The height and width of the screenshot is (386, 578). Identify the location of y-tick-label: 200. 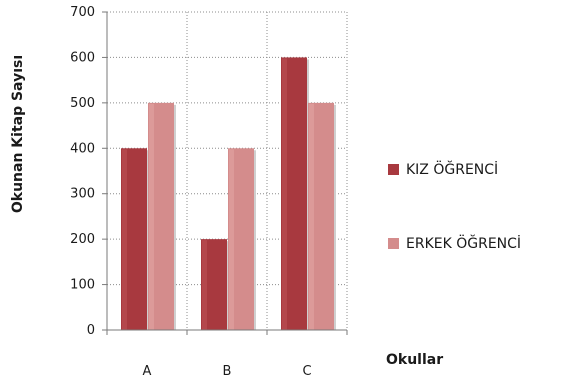
(82, 239).